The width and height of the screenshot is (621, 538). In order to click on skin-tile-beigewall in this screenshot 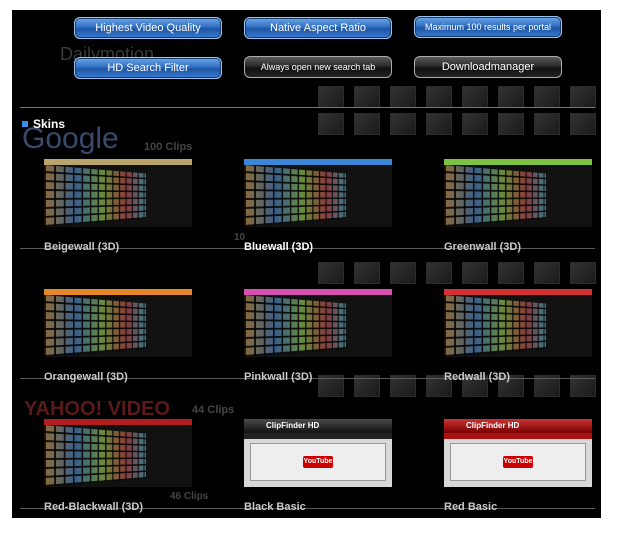, I will do `click(118, 193)`.